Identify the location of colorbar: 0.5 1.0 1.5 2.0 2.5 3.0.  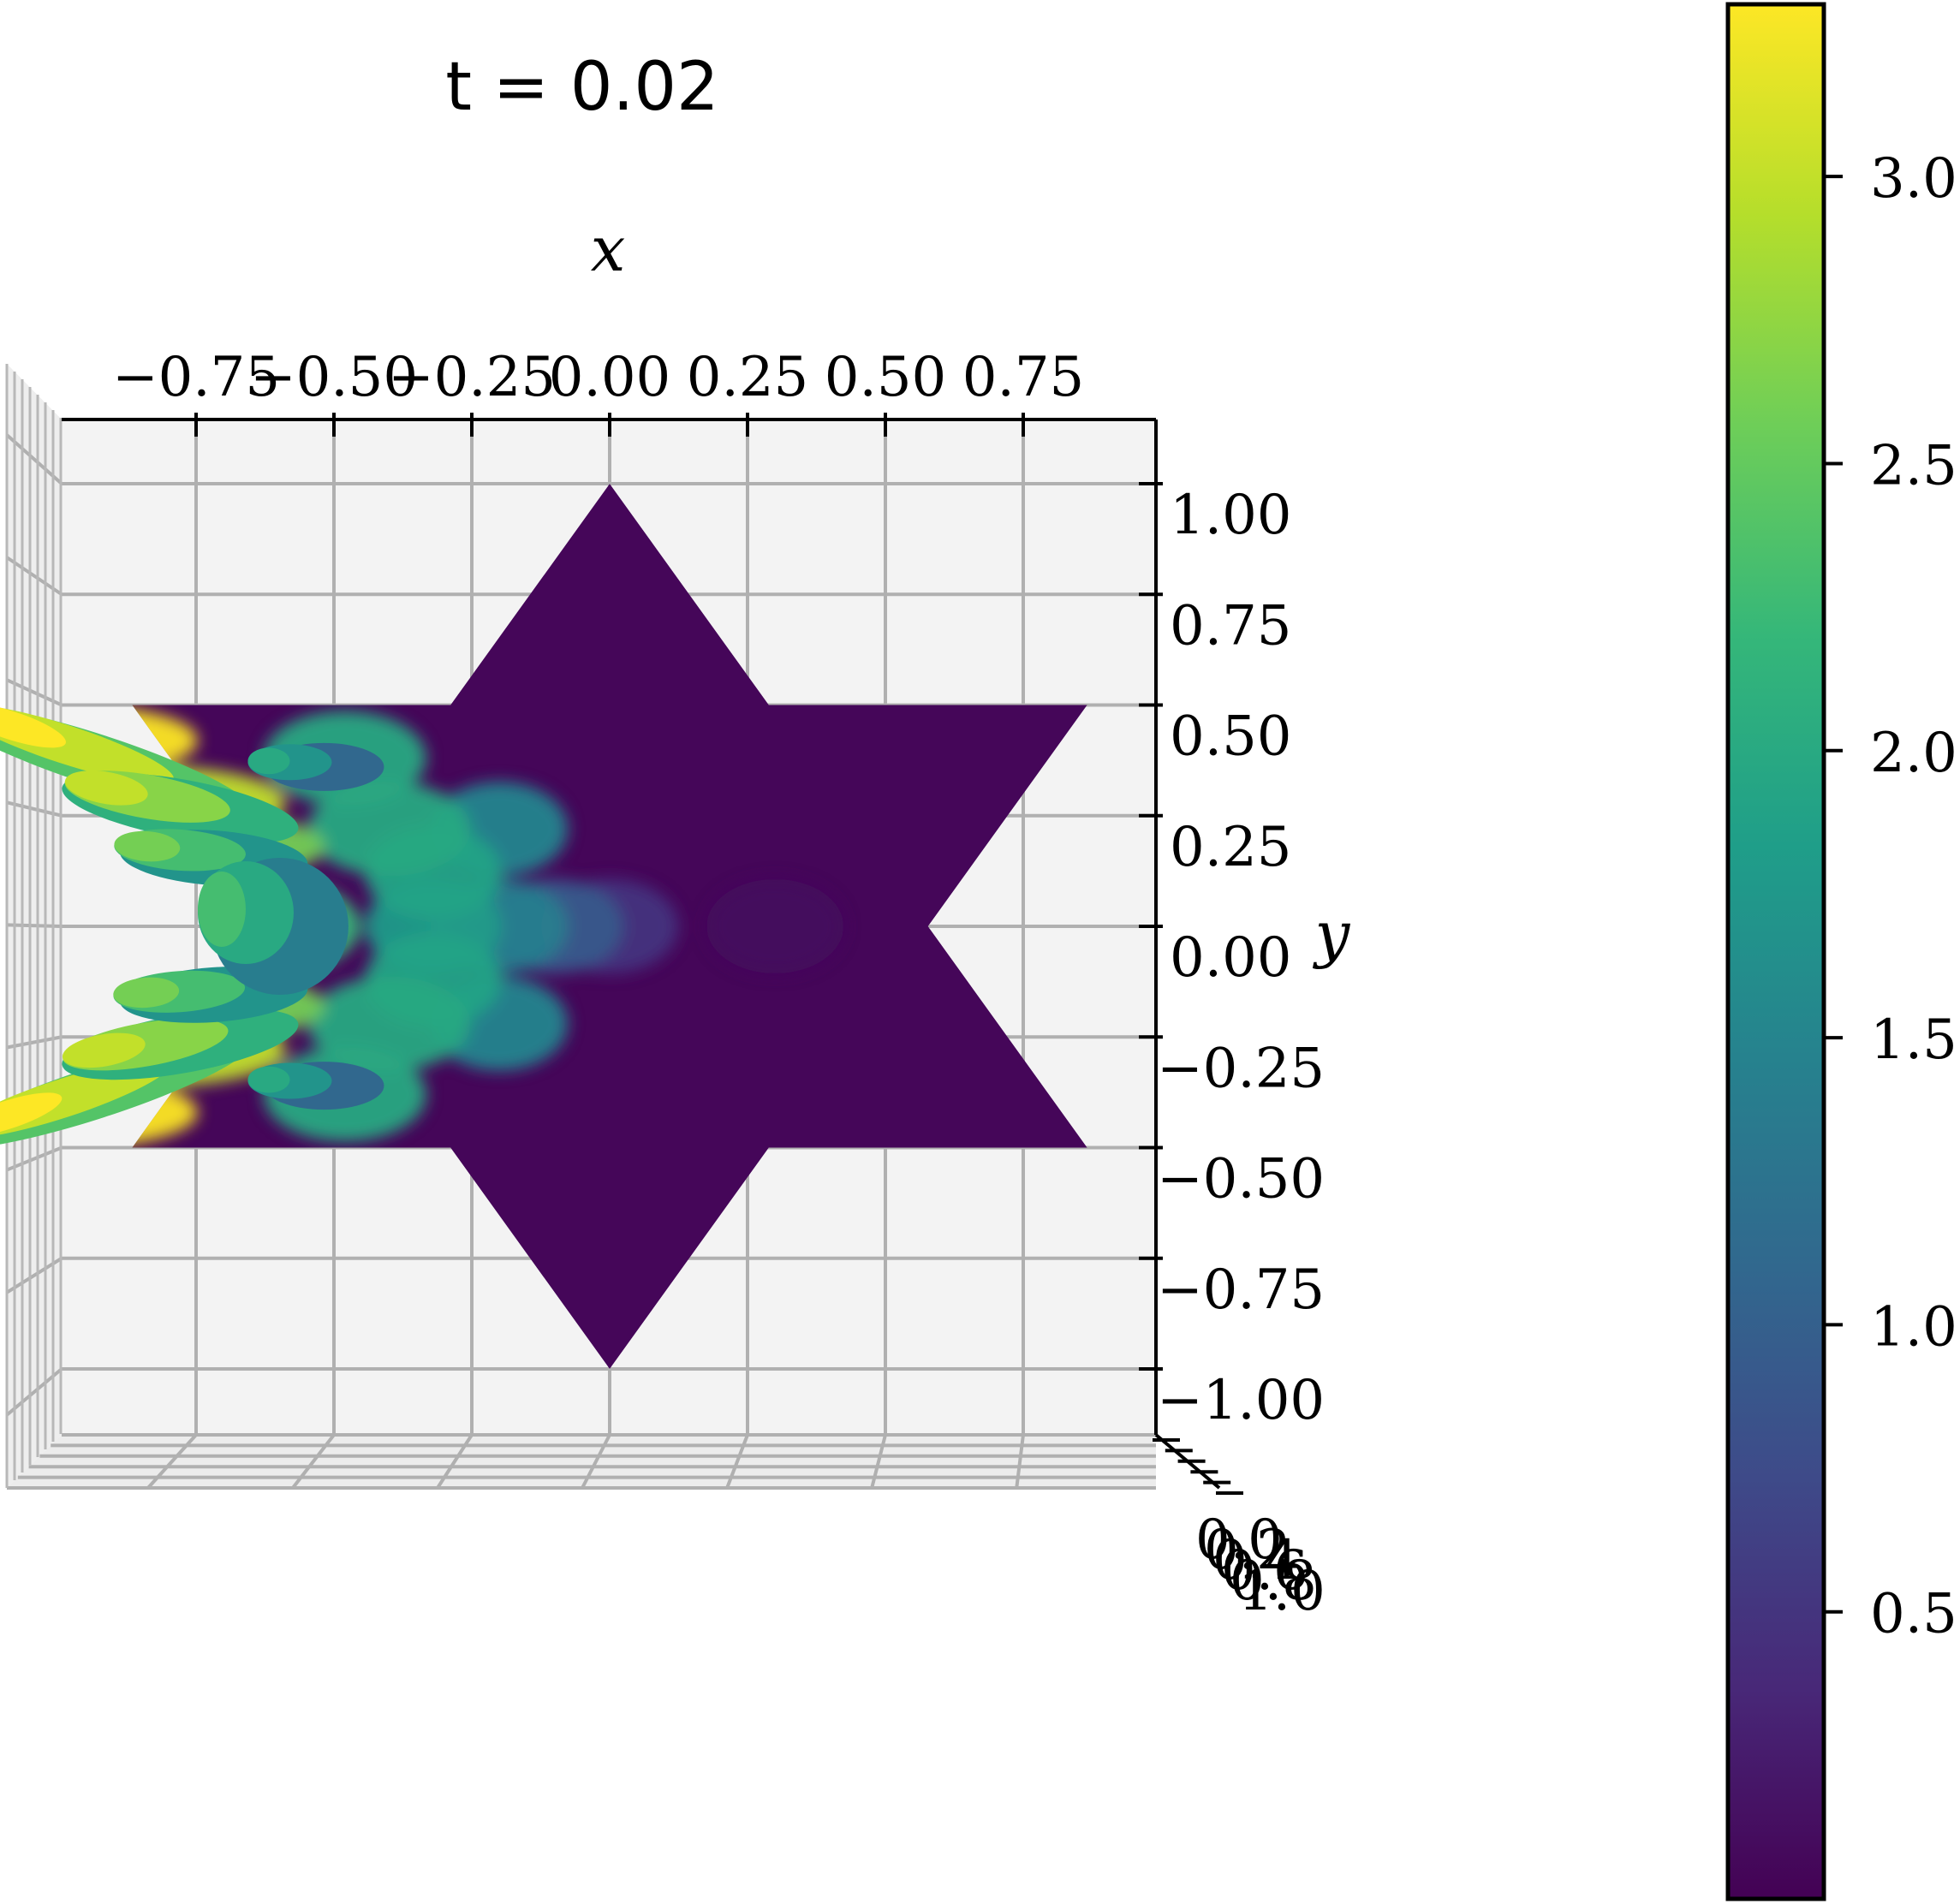
(1841, 951).